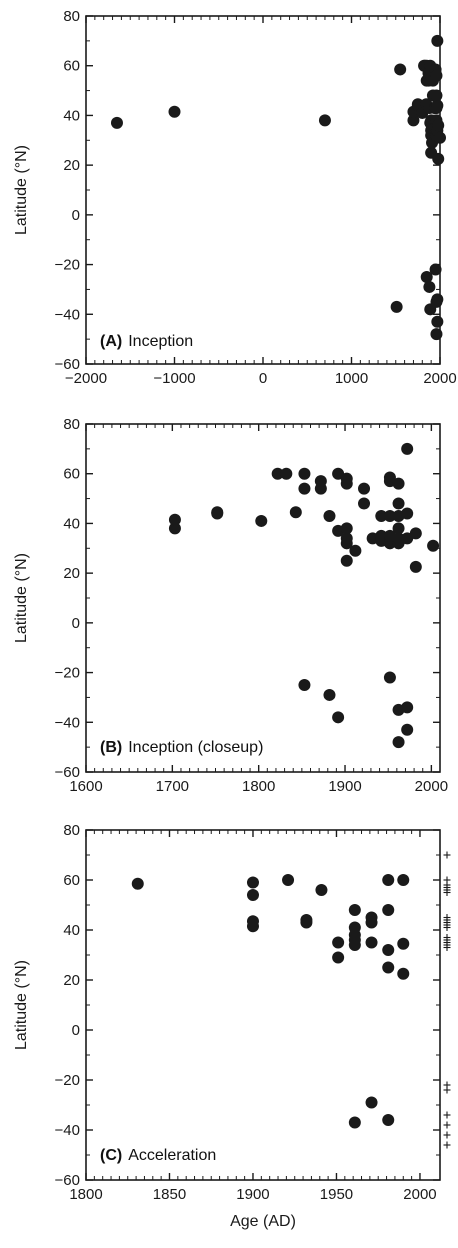 The image size is (458, 1248). What do you see at coordinates (111, 1155) in the screenshot?
I see `panel-letter: (C)` at bounding box center [111, 1155].